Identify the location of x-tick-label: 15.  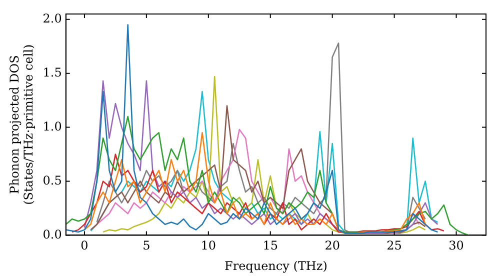
(270, 245).